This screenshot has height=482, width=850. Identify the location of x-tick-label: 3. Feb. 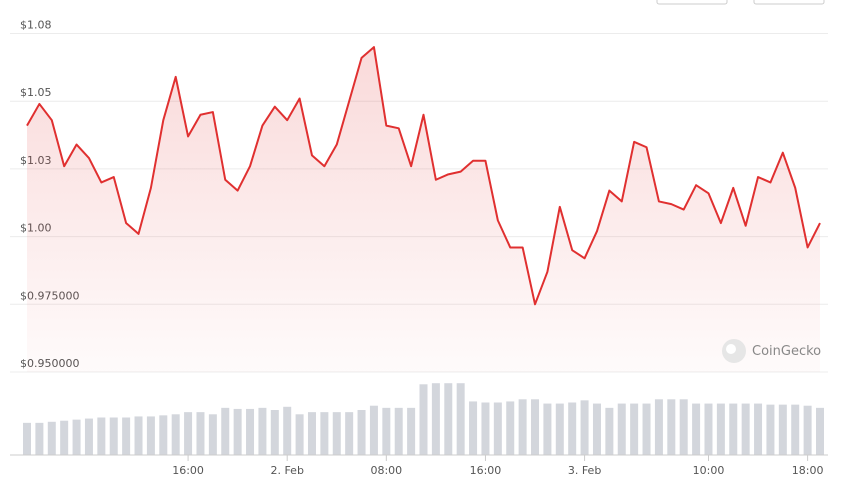
(584, 470).